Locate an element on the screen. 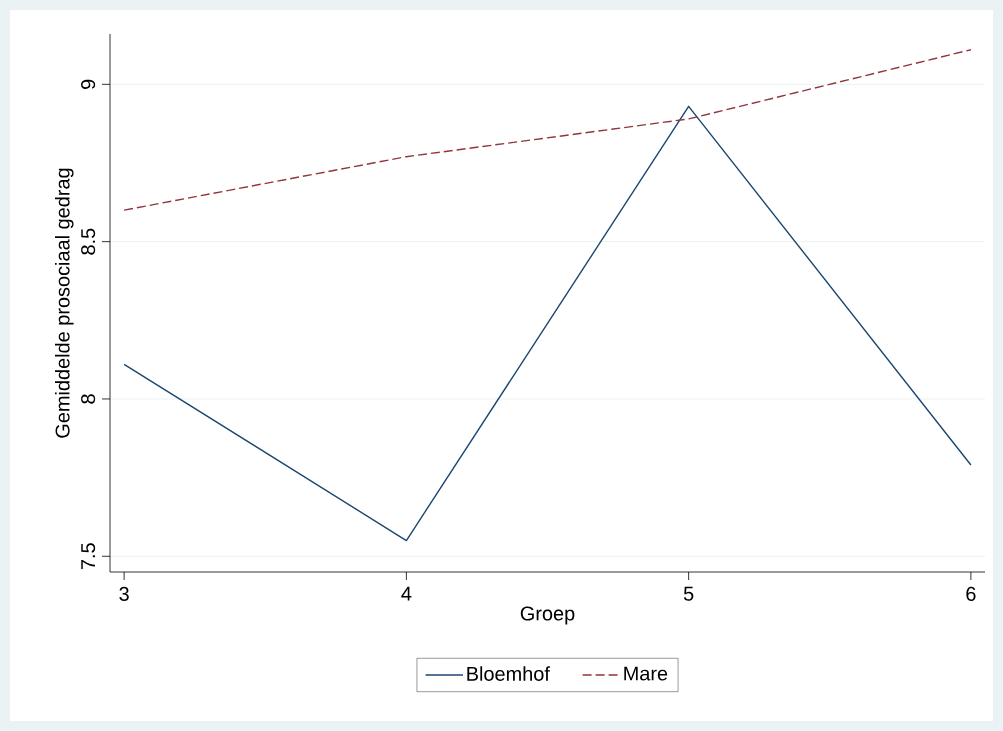 Image resolution: width=1003 pixels, height=731 pixels. y-axis-title: Gemiddelde prosociaal gedrag is located at coordinates (64, 303).